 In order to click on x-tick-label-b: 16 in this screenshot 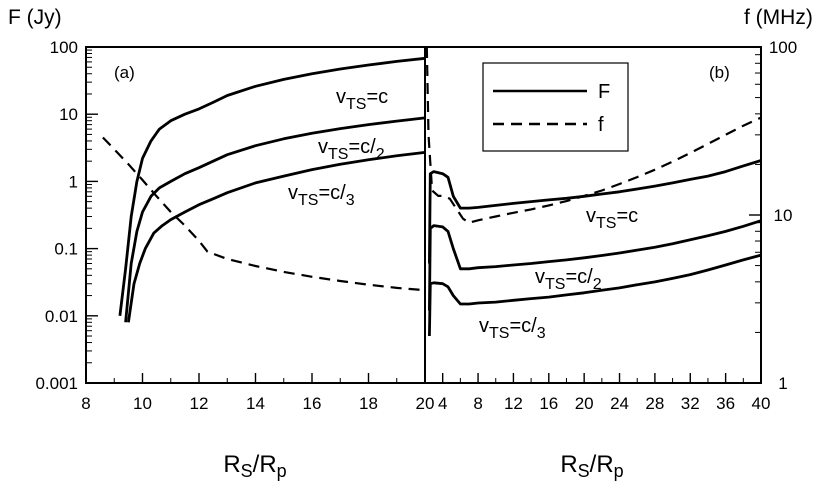, I will do `click(548, 403)`.